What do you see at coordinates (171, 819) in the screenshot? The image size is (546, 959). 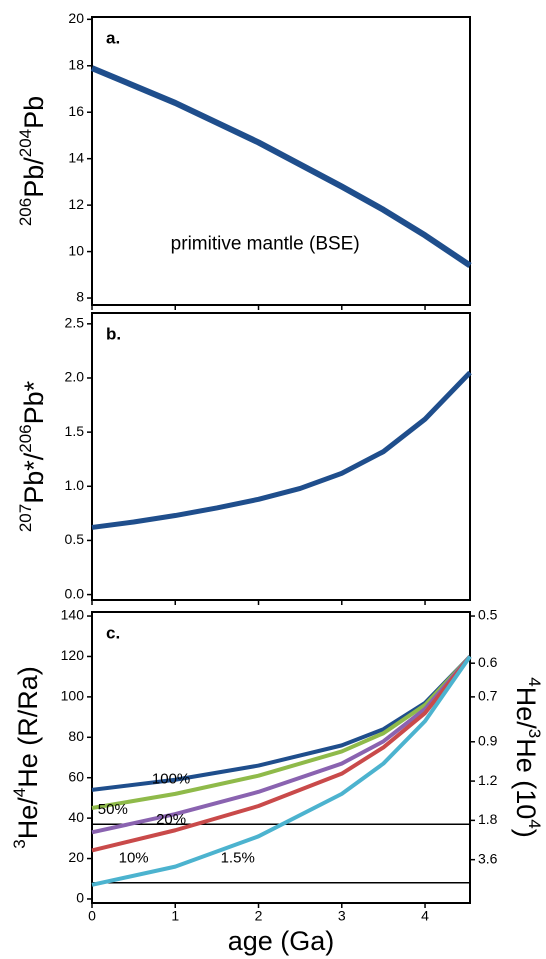 I see `series-label: 20%` at bounding box center [171, 819].